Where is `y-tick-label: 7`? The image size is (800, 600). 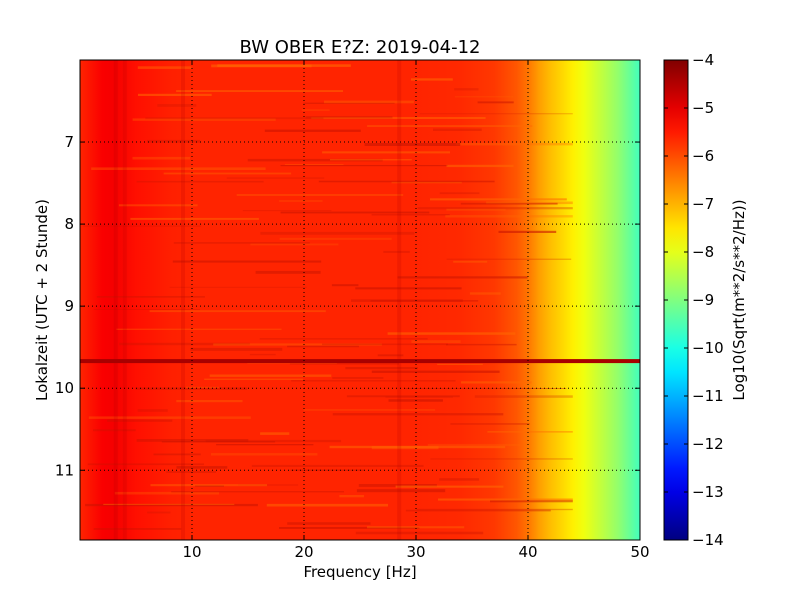 y-tick-label: 7 is located at coordinates (69, 142).